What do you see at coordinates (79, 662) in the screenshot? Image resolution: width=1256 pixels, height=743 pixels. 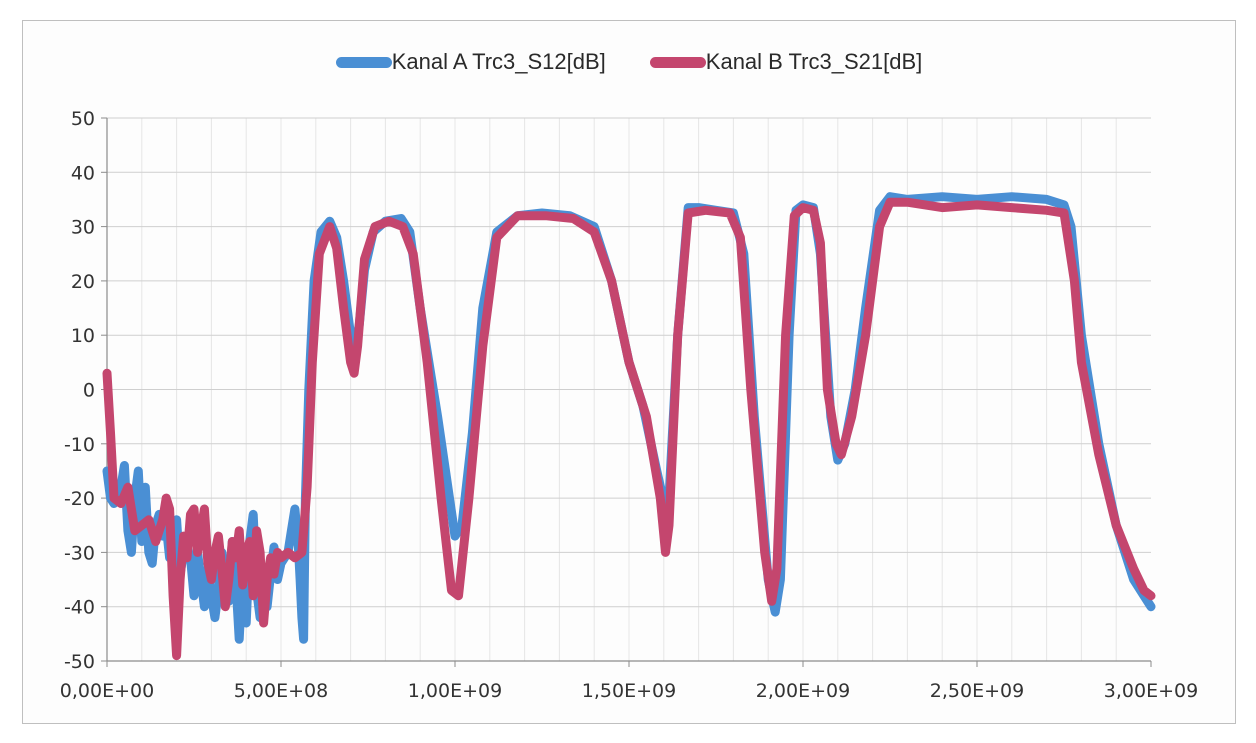 I see `y-tick-label: -50` at bounding box center [79, 662].